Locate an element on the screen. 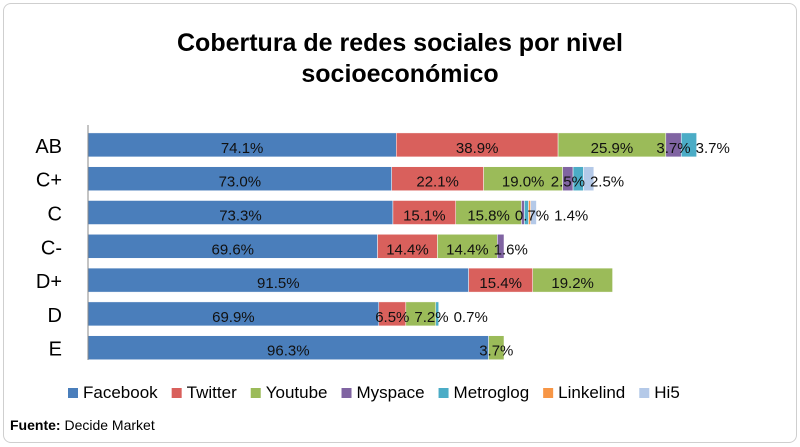 This screenshot has height=447, width=800. legend-label-youtube: Youtube is located at coordinates (297, 392).